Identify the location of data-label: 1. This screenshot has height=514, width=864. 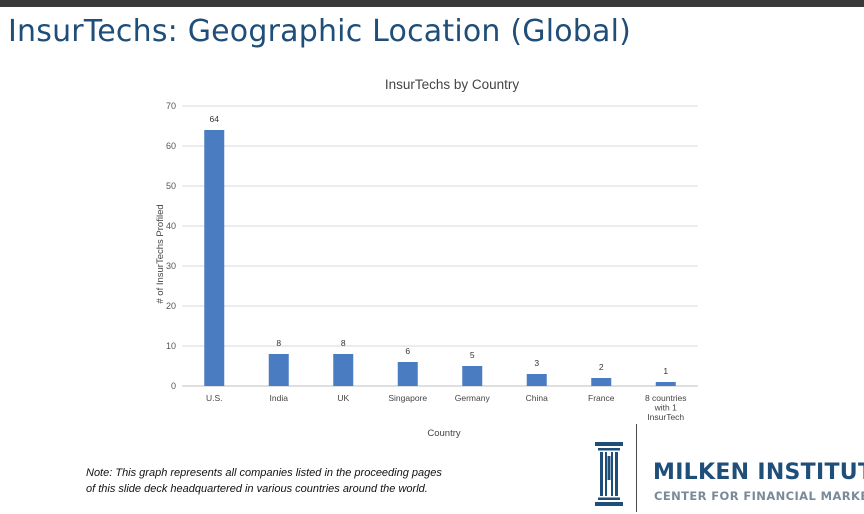
(665, 371).